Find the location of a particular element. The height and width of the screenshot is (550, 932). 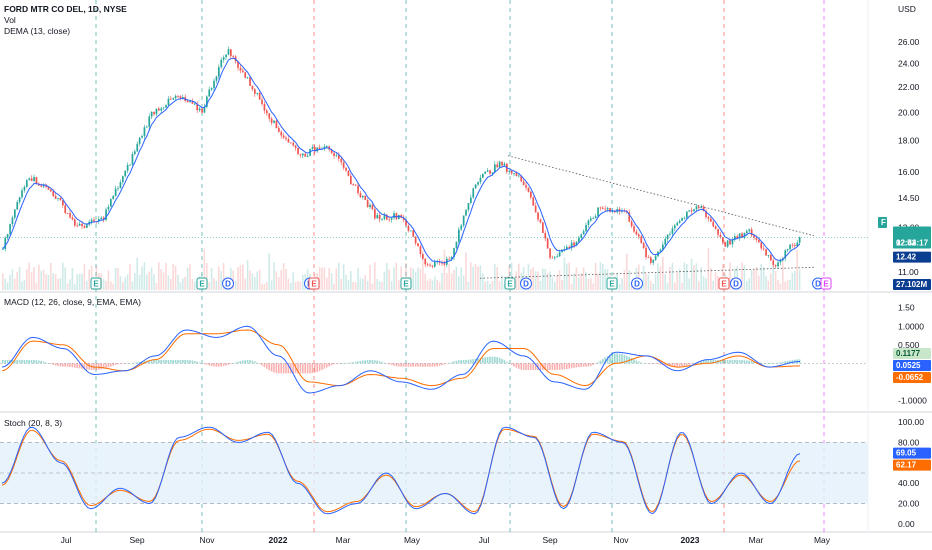

volume-legend: Vol is located at coordinates (10, 20).